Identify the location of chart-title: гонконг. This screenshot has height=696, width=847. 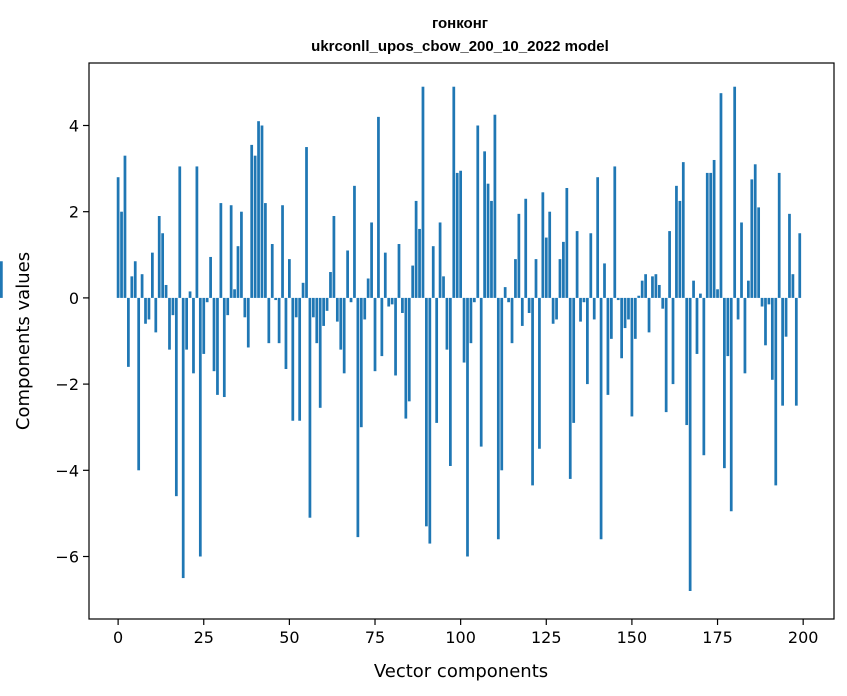
(460, 23).